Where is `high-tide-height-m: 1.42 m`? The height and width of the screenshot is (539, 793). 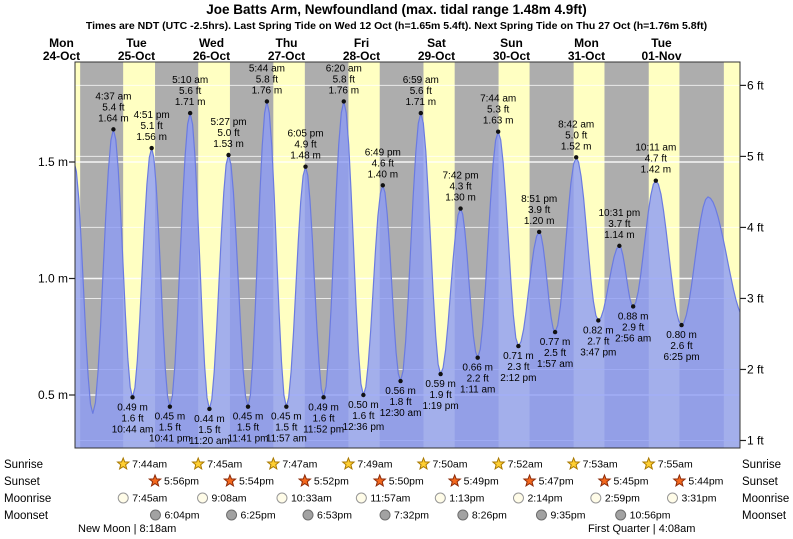 high-tide-height-m: 1.42 m is located at coordinates (656, 170).